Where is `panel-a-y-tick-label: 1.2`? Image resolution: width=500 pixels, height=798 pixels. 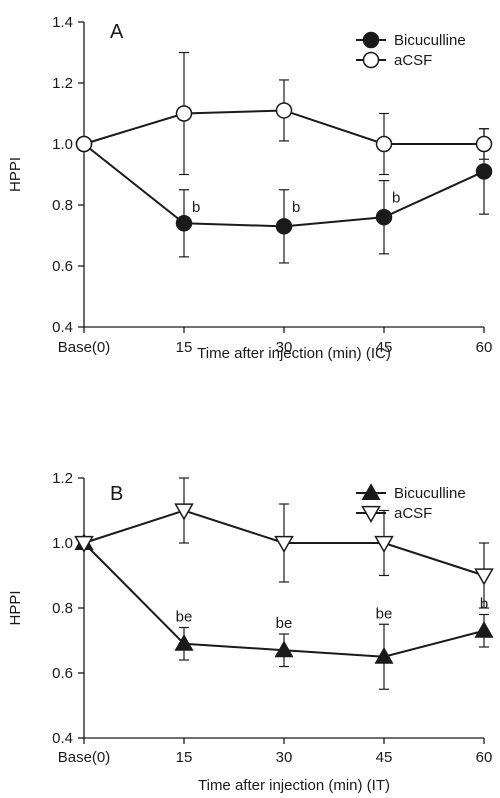 panel-a-y-tick-label: 1.2 is located at coordinates (62, 83).